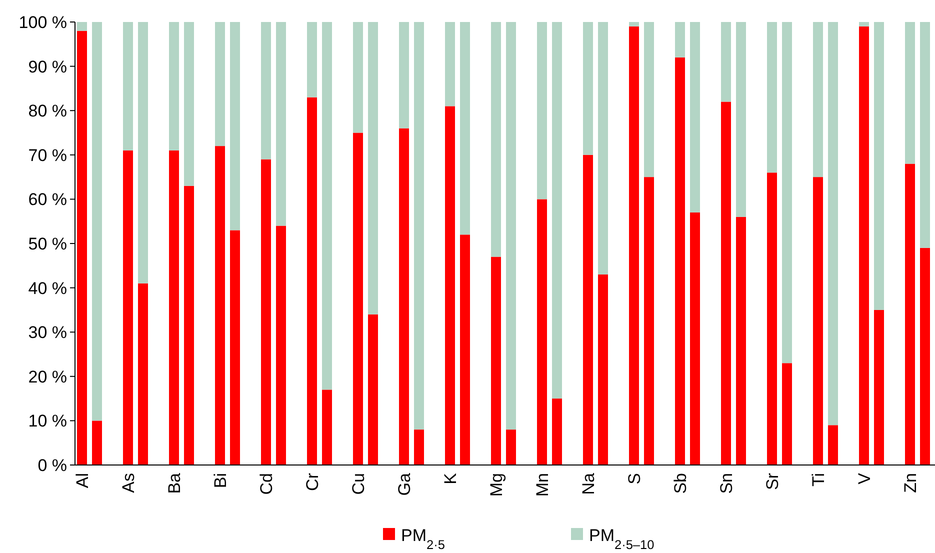 Image resolution: width=935 pixels, height=553 pixels. What do you see at coordinates (47, 111) in the screenshot?
I see `y-tick-label: 80 %` at bounding box center [47, 111].